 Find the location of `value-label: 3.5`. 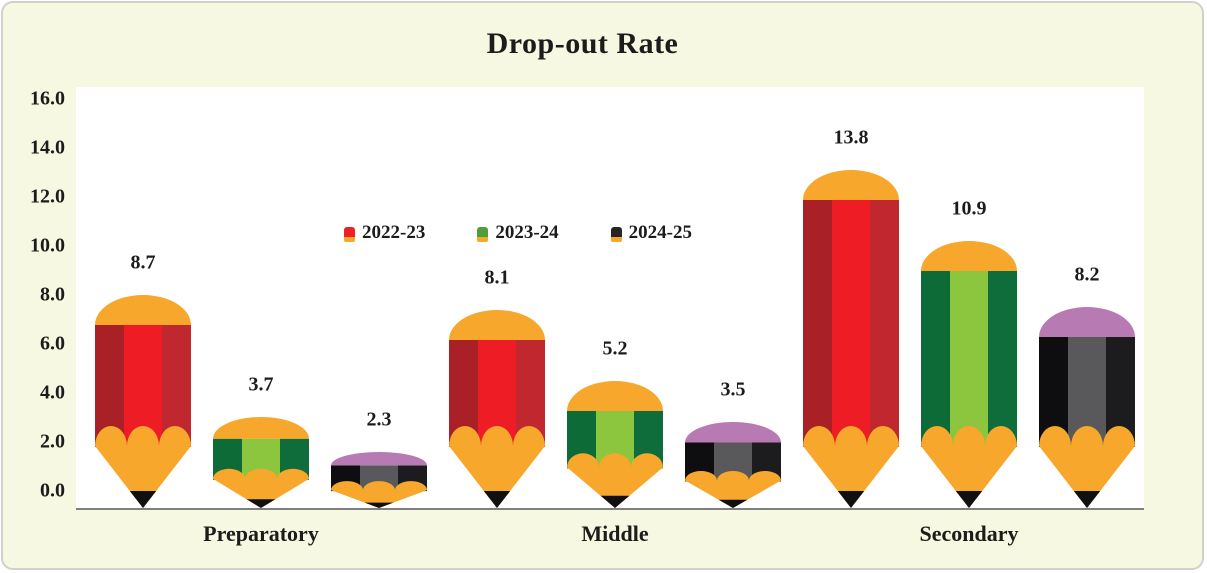

value-label: 3.5 is located at coordinates (733, 389).